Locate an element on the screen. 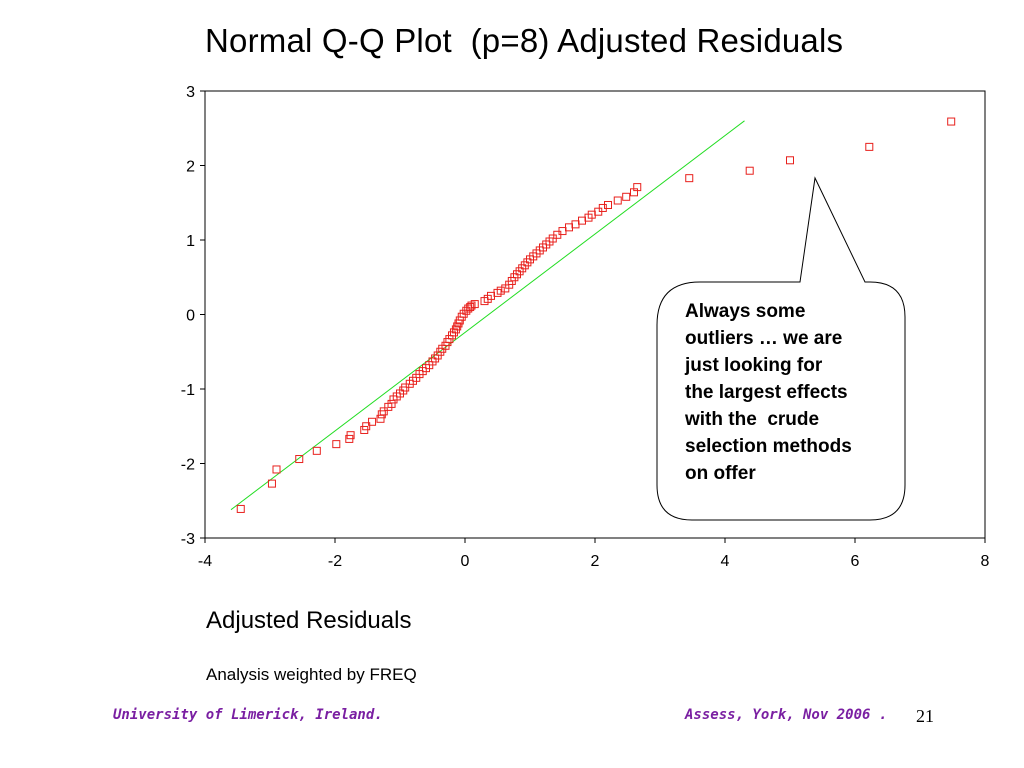 The width and height of the screenshot is (1024, 768). chart-title: Normal Q-Q Plot (p=8) Adjusted Residuals is located at coordinates (524, 40).